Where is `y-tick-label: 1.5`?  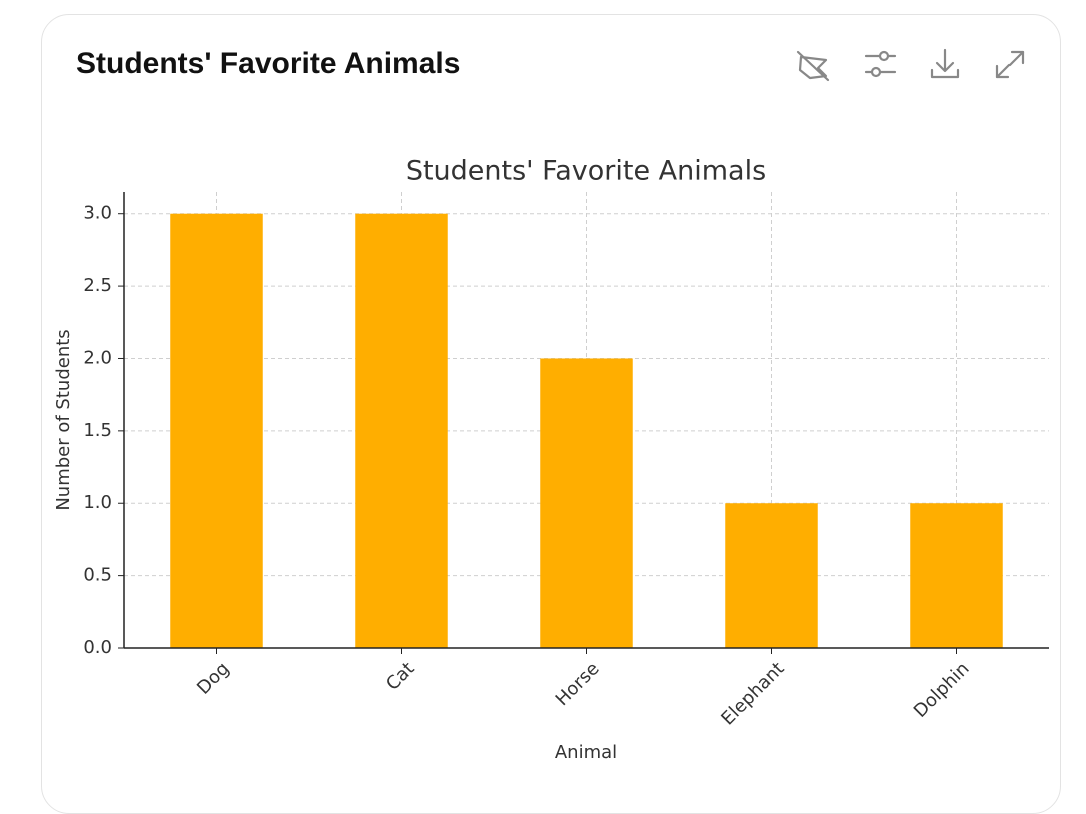 y-tick-label: 1.5 is located at coordinates (97, 430).